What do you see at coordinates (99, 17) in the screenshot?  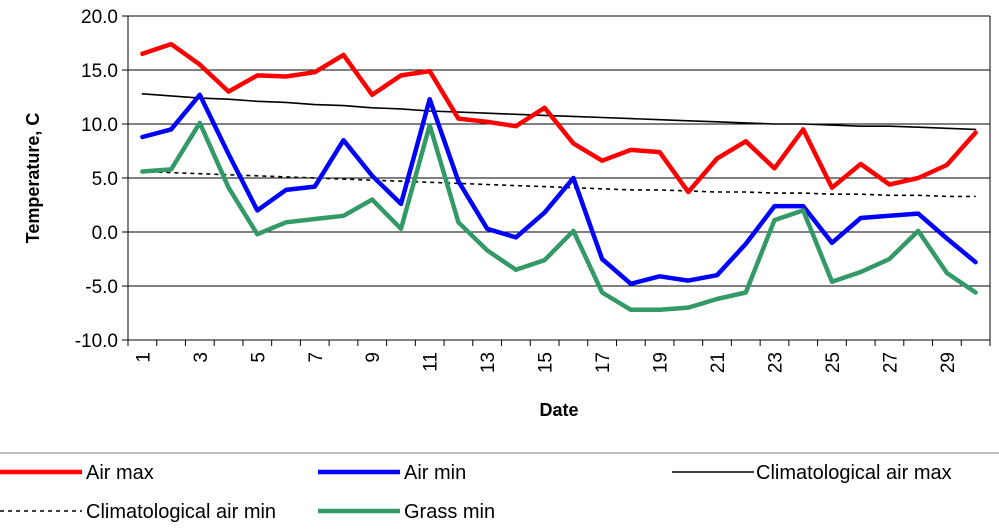 I see `y-tick-label: 20.0` at bounding box center [99, 17].